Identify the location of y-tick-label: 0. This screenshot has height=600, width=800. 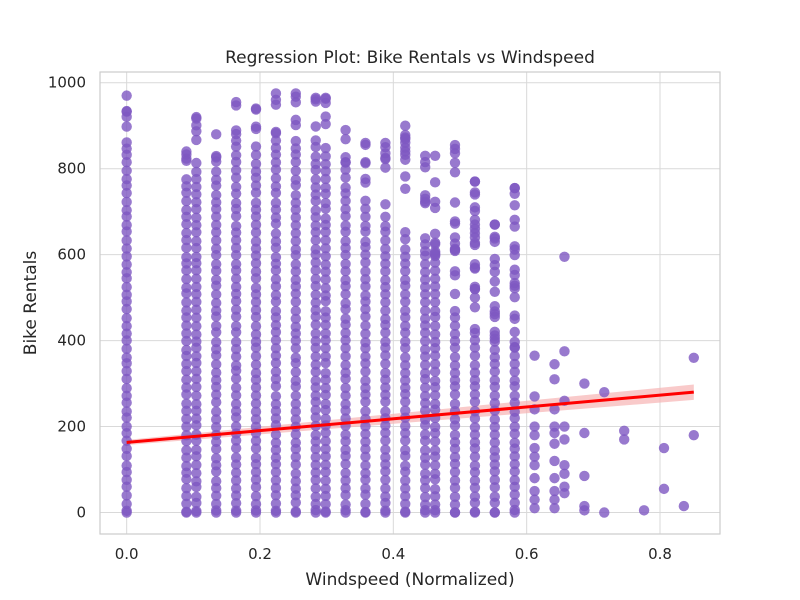
(81, 513).